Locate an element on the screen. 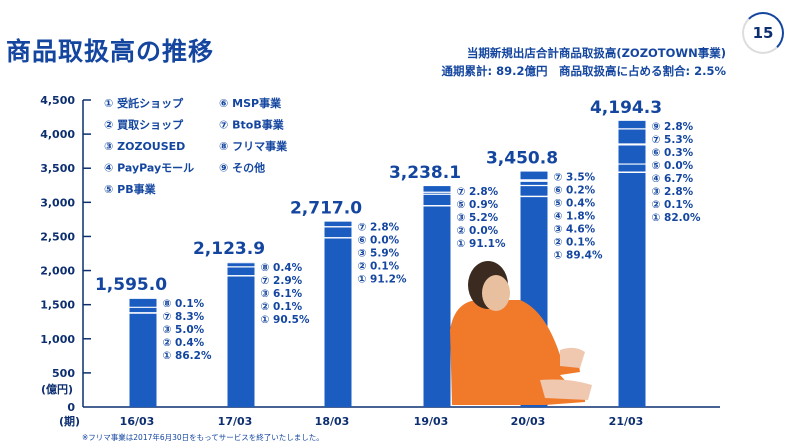 The image size is (800, 447). bar-total-label: 4,194.3 is located at coordinates (626, 108).